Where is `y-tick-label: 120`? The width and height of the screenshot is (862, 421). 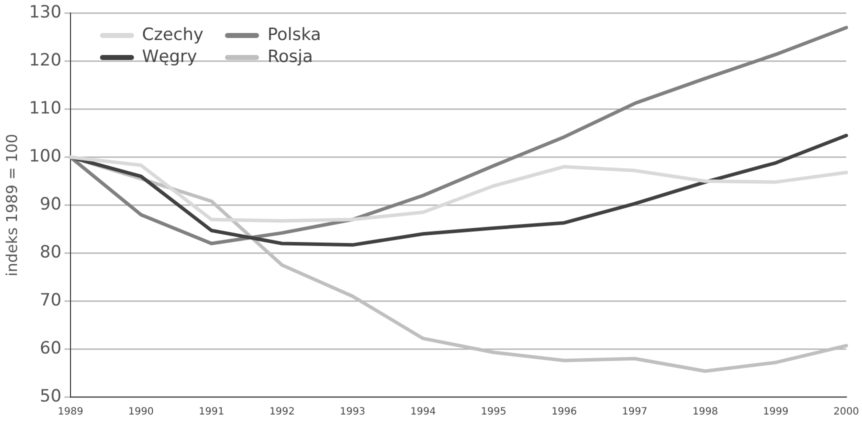 y-tick-label: 120 is located at coordinates (45, 60).